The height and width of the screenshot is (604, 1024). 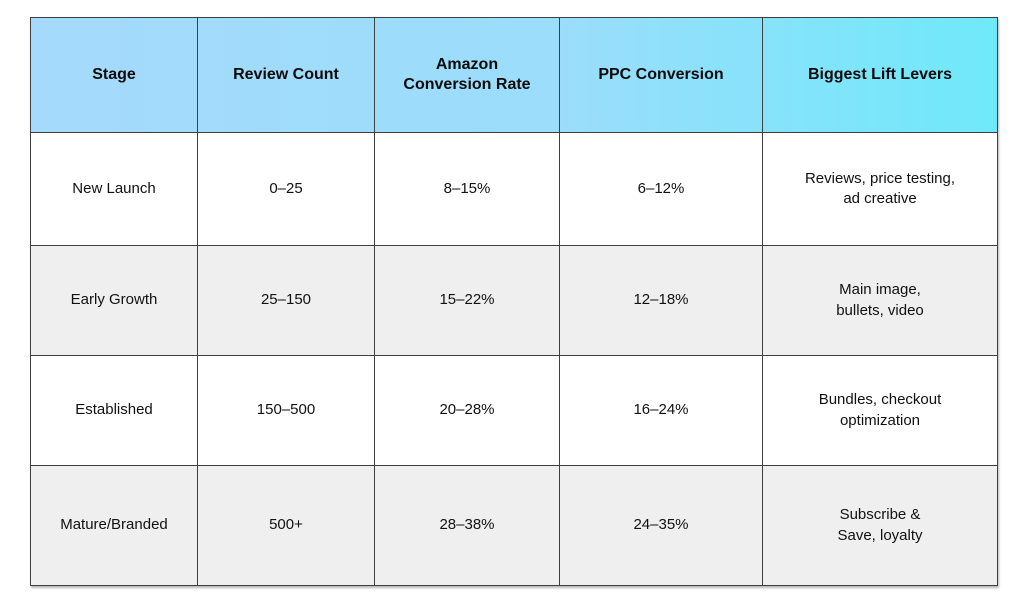 What do you see at coordinates (661, 410) in the screenshot?
I see `cell-ppc-conversion: 16–24%` at bounding box center [661, 410].